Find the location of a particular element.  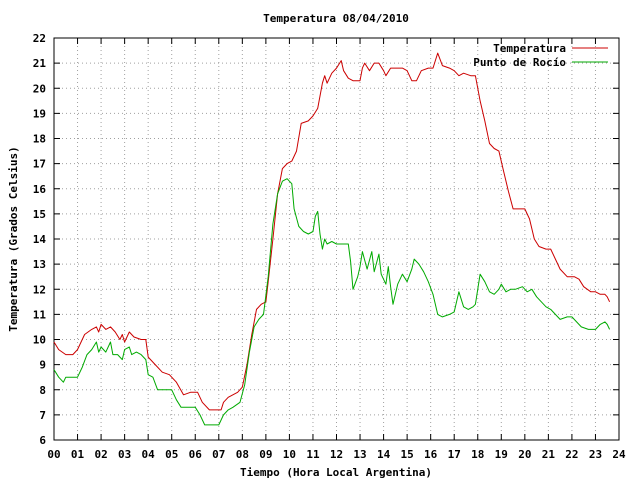

x-tick-label: 17 is located at coordinates (454, 454).